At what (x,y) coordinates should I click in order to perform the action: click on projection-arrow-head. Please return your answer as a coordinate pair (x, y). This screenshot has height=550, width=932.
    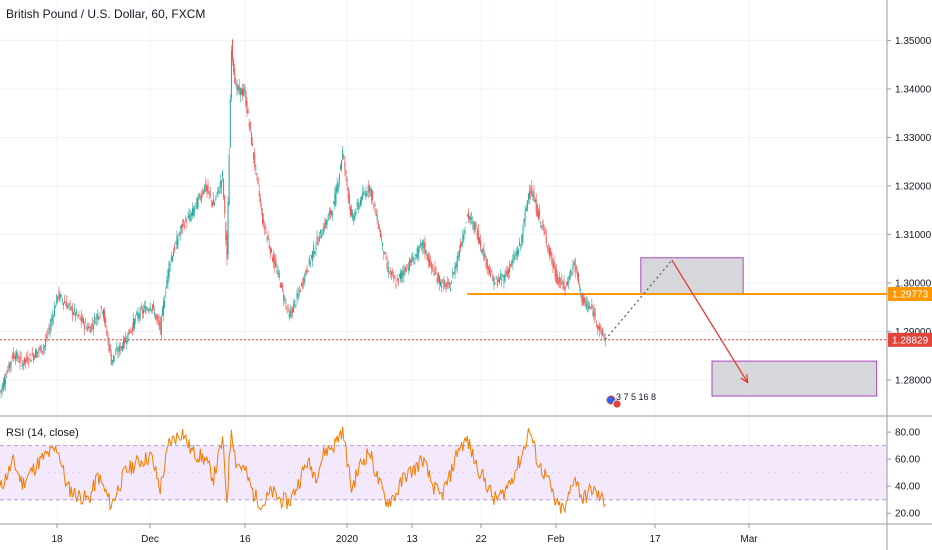
    Looking at the image, I should click on (744, 379).